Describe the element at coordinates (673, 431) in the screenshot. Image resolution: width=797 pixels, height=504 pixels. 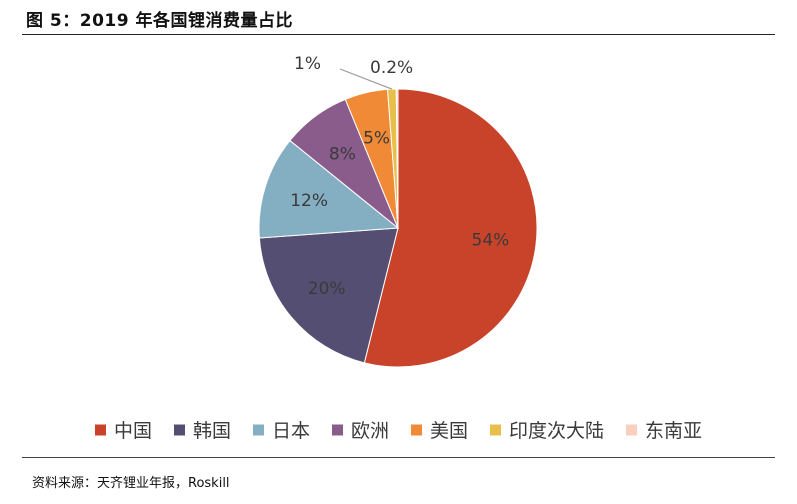
I see `legend-label-southeast-asia: 东南亚` at that location.